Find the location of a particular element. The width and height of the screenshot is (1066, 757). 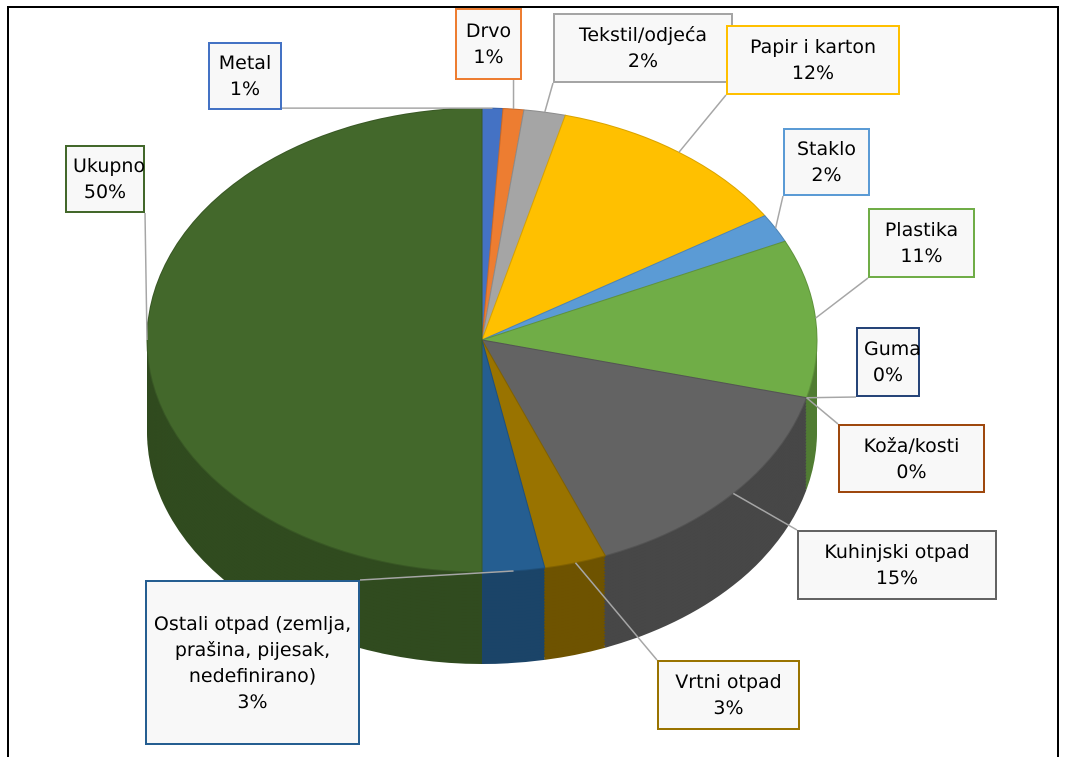

label-name: Guma is located at coordinates (892, 349).